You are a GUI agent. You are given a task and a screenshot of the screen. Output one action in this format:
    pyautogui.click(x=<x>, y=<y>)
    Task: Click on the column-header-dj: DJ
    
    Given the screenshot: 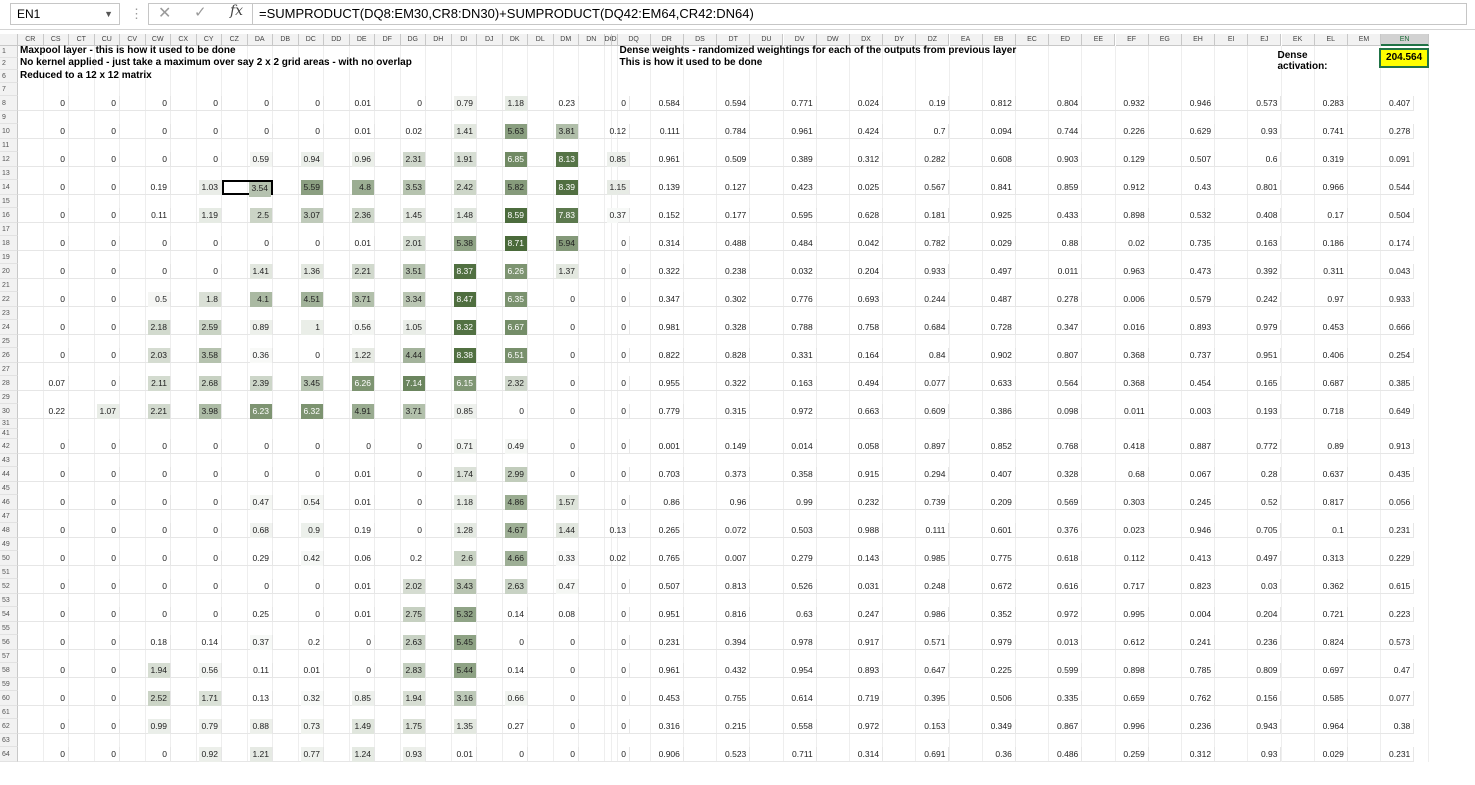 What is the action you would take?
    pyautogui.click(x=490, y=40)
    